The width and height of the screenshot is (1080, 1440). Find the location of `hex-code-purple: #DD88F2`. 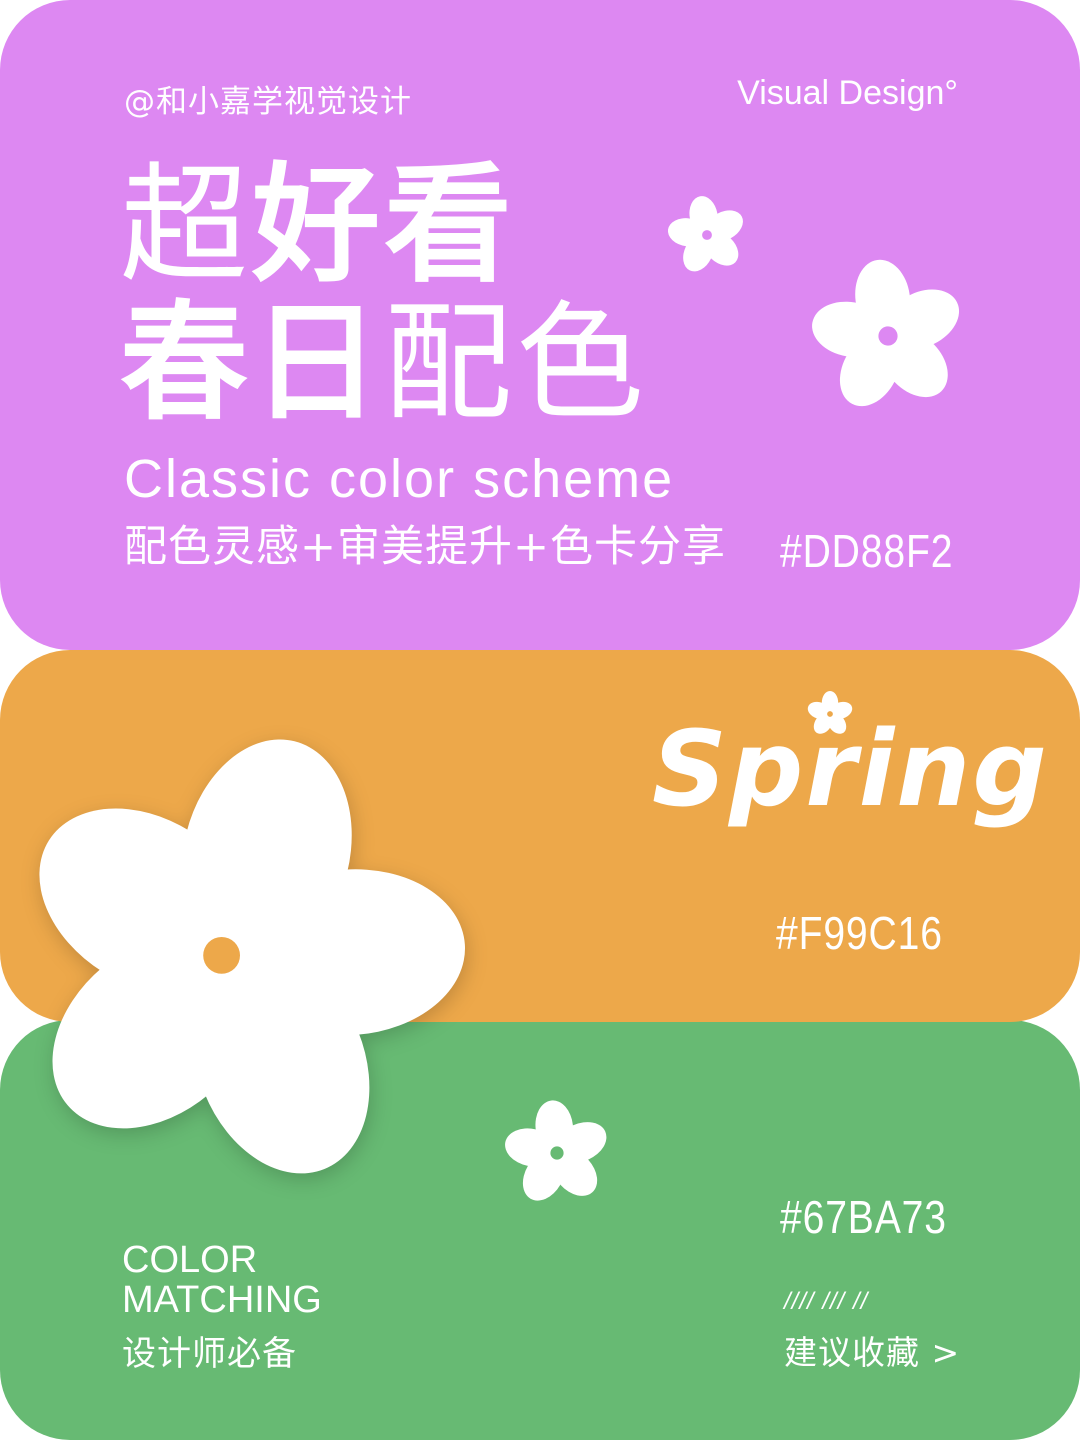

hex-code-purple: #DD88F2 is located at coordinates (867, 551).